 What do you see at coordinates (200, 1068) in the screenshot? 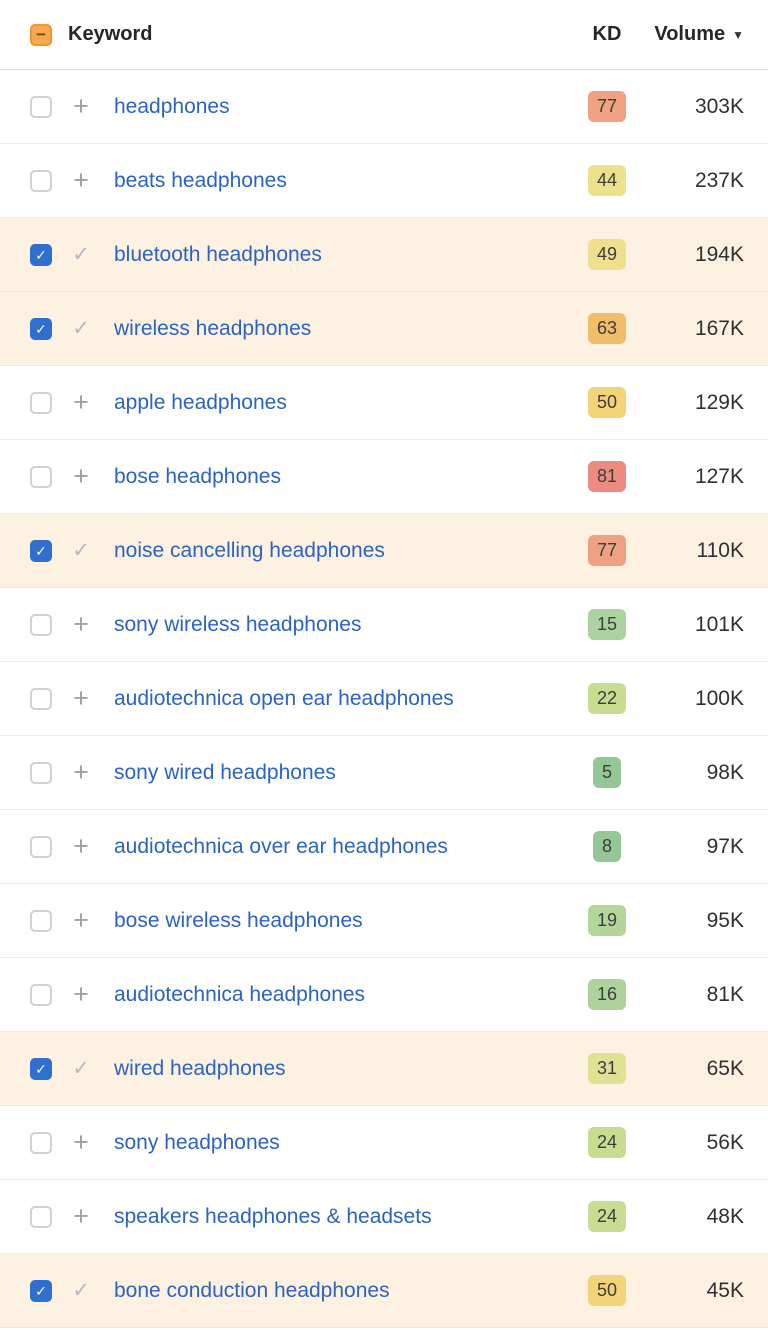
I see `keyword-link: wired headphones` at bounding box center [200, 1068].